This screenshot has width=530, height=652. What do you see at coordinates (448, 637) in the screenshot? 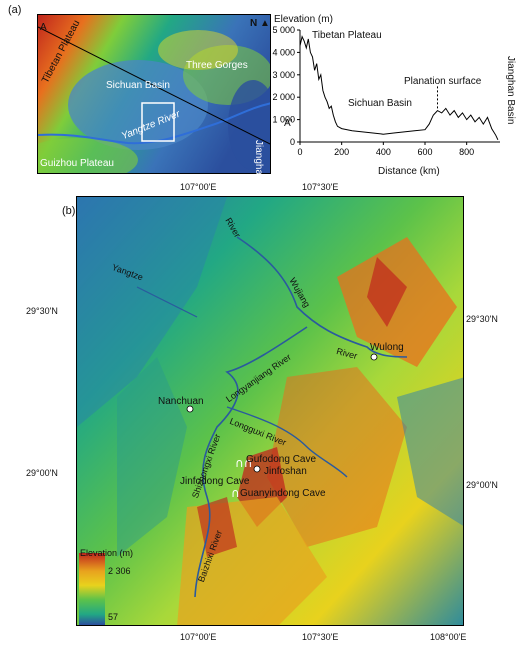
I see `bottom-tick-108-00: 108°00'E` at bounding box center [448, 637].